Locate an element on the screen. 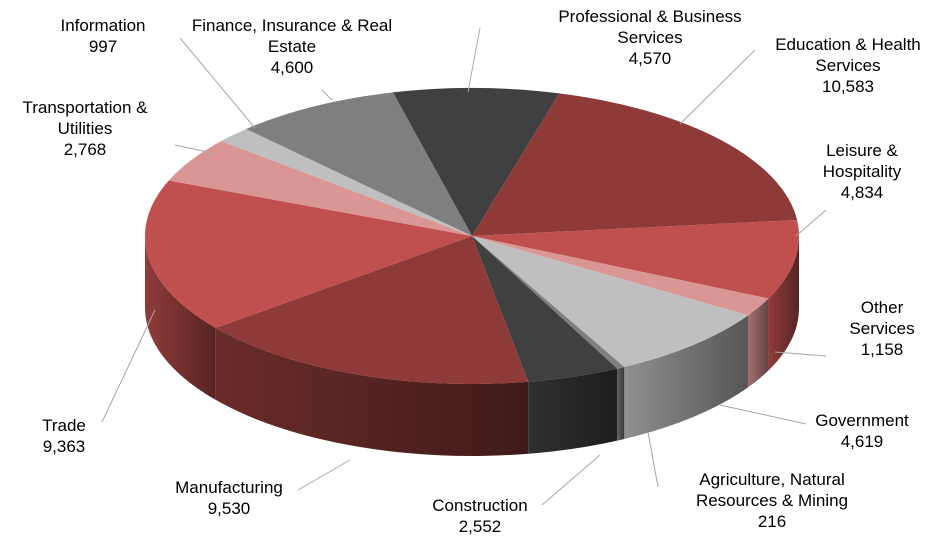  value-label: 216 is located at coordinates (772, 521).